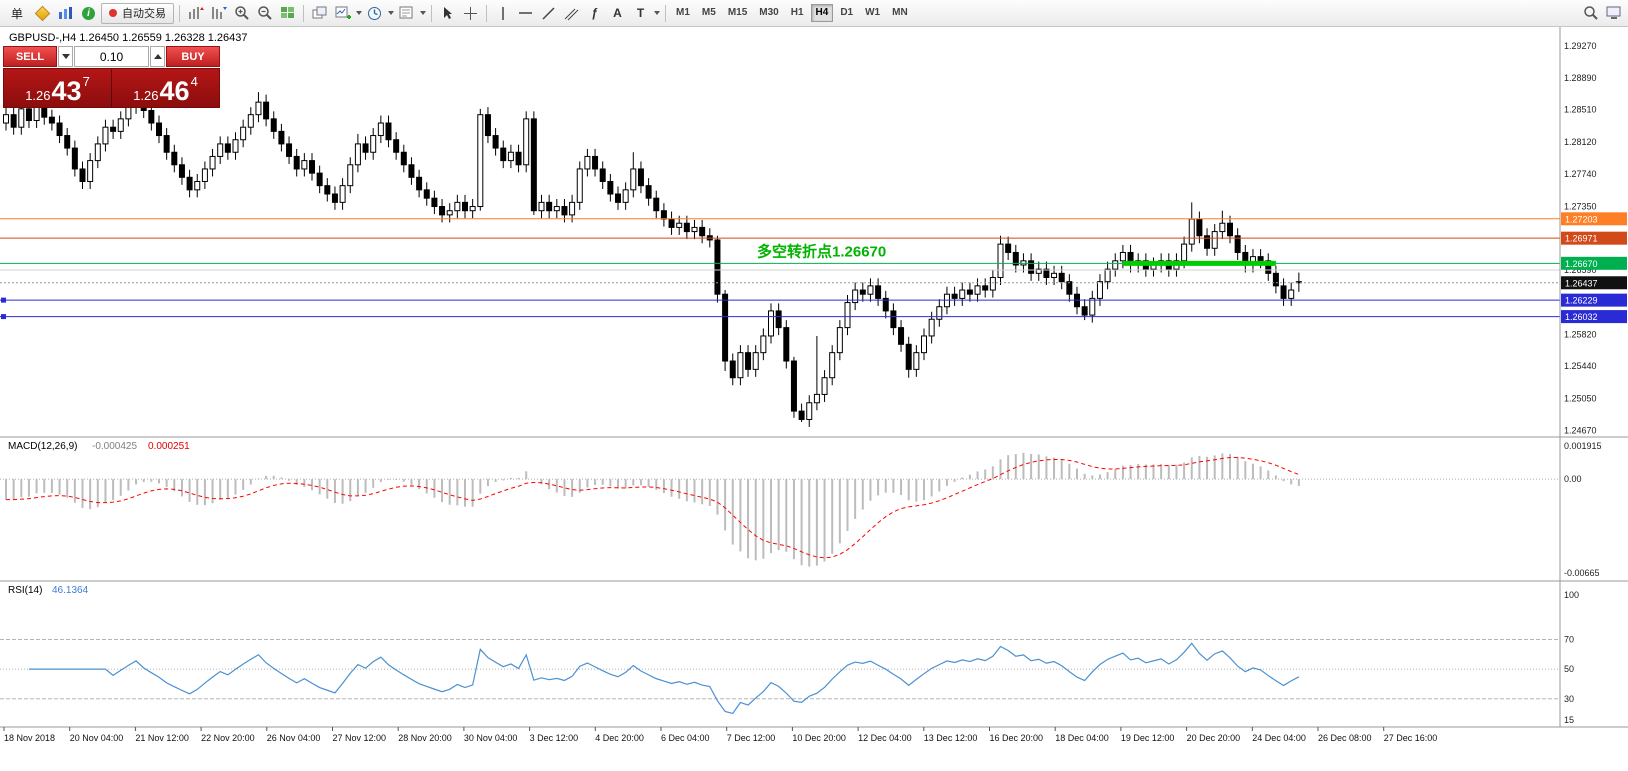  Describe the element at coordinates (819, 738) in the screenshot. I see `svg-text: 10 Dec 20:00` at that location.